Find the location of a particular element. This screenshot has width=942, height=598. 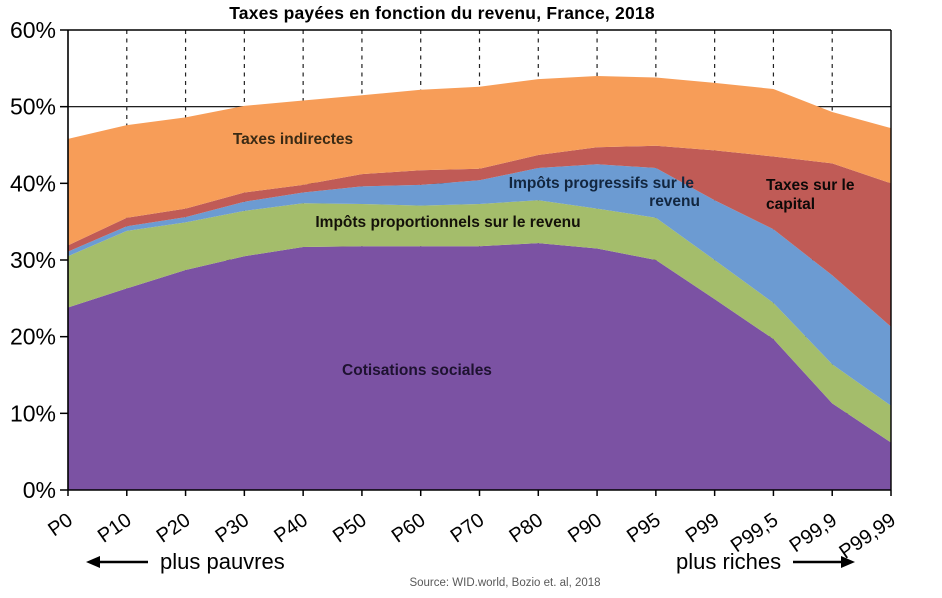

poorer-note: plus pauvres is located at coordinates (185, 562).